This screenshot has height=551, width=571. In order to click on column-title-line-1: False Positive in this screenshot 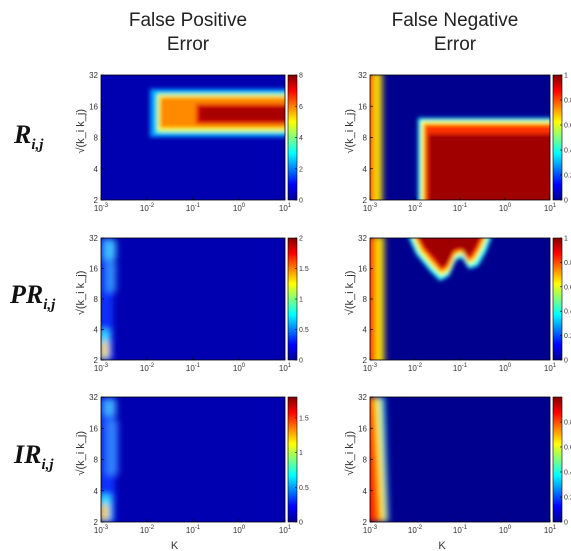, I will do `click(188, 20)`.